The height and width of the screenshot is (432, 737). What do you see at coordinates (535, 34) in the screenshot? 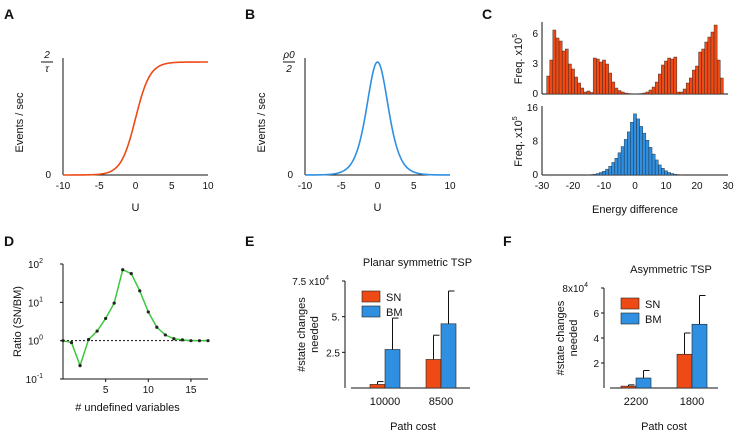
I see `c-top-ytick-6: 6` at bounding box center [535, 34].